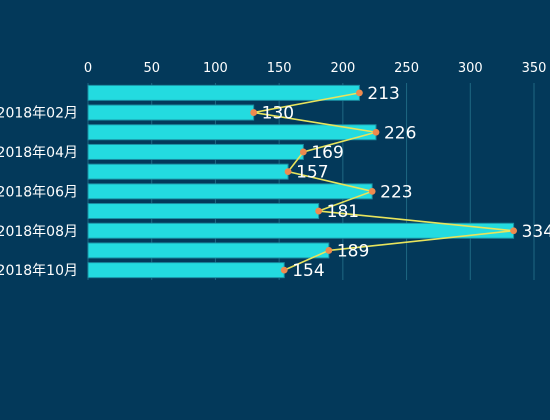 This screenshot has height=420, width=550. Describe the element at coordinates (327, 153) in the screenshot. I see `data-label: 169` at that location.